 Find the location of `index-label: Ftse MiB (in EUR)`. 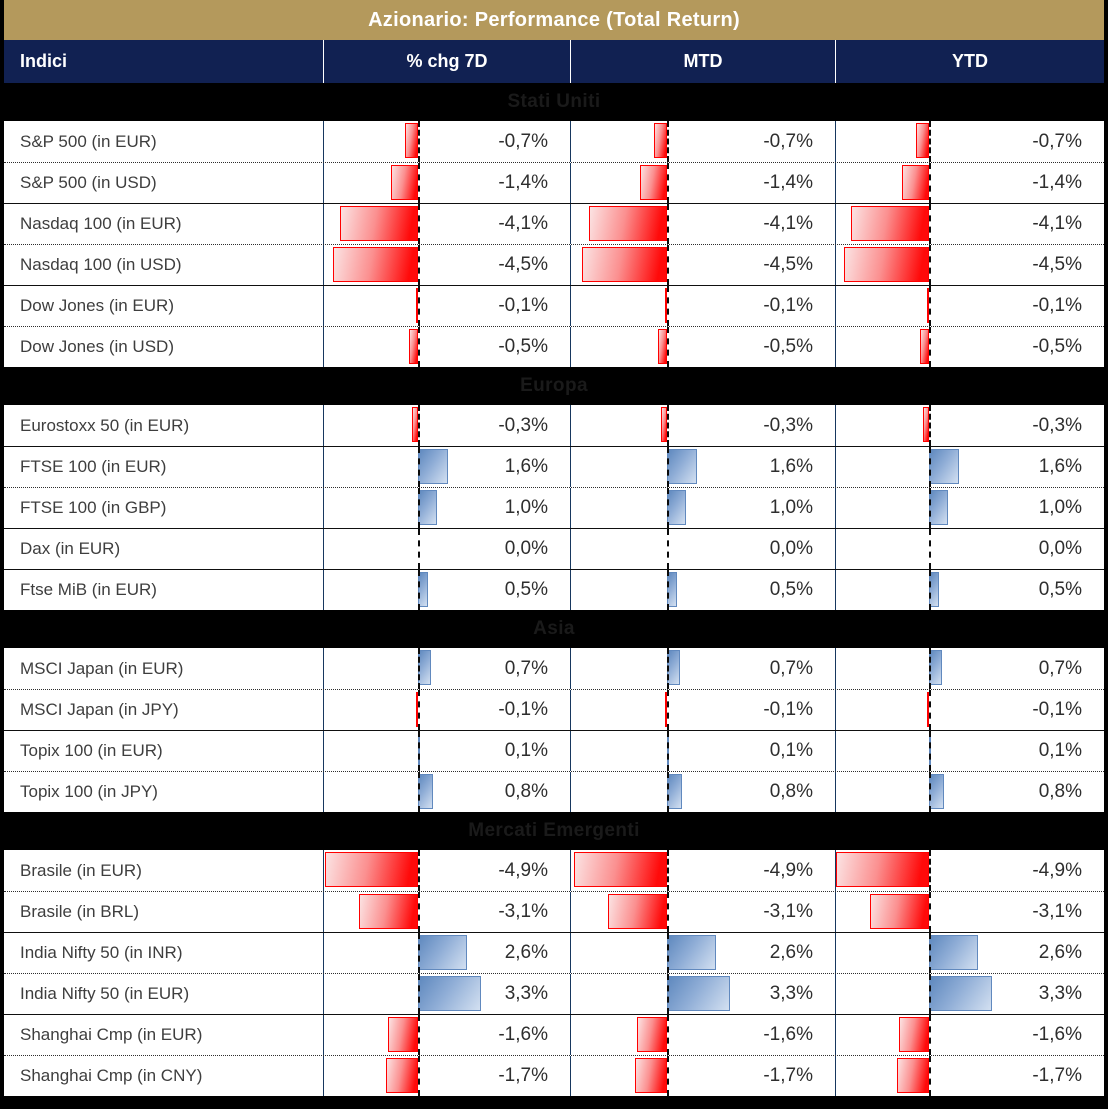

index-label: Ftse MiB (in EUR) is located at coordinates (88, 589).